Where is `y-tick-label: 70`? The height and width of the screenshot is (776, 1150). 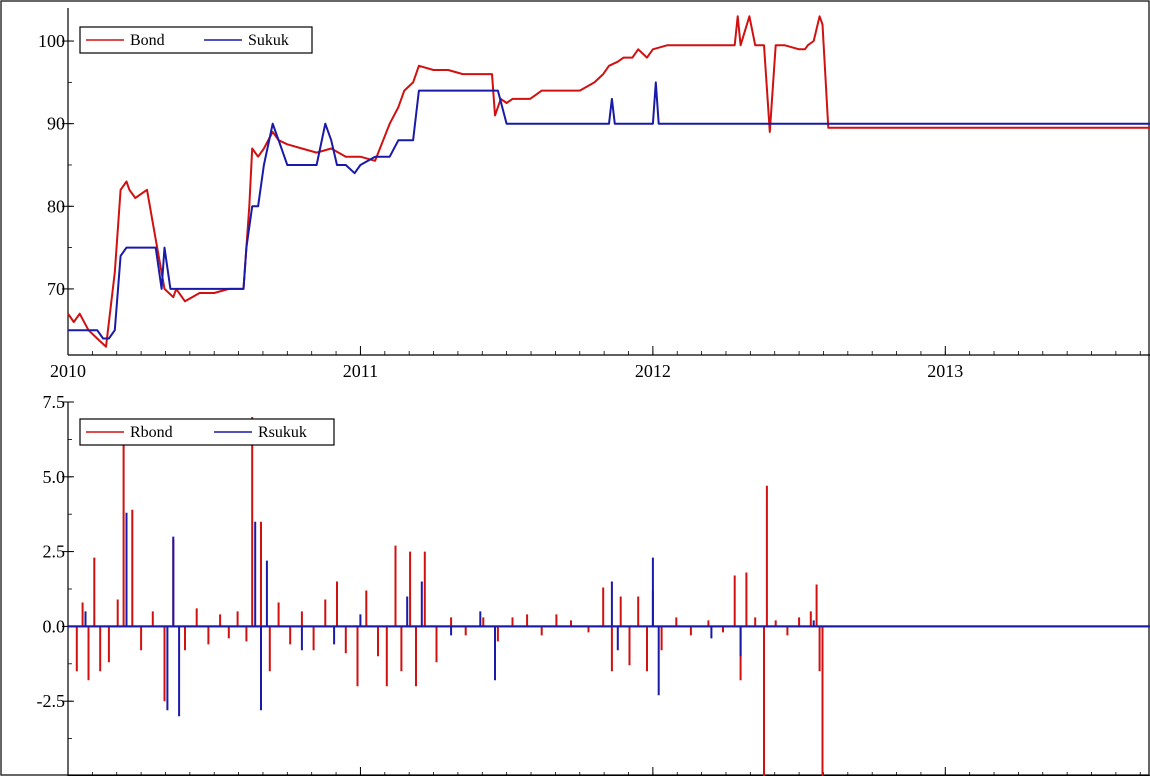
y-tick-label: 70 is located at coordinates (56, 289).